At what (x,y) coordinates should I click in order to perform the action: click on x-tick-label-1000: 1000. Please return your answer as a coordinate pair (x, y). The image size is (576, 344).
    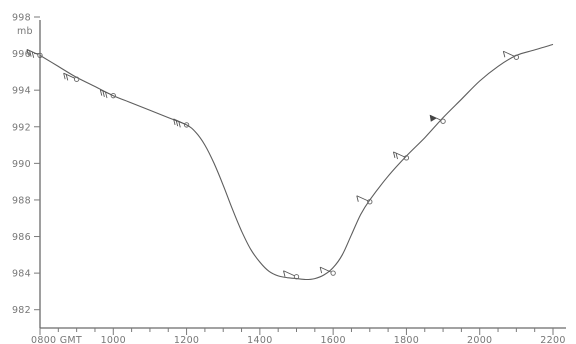
    Looking at the image, I should click on (113, 339).